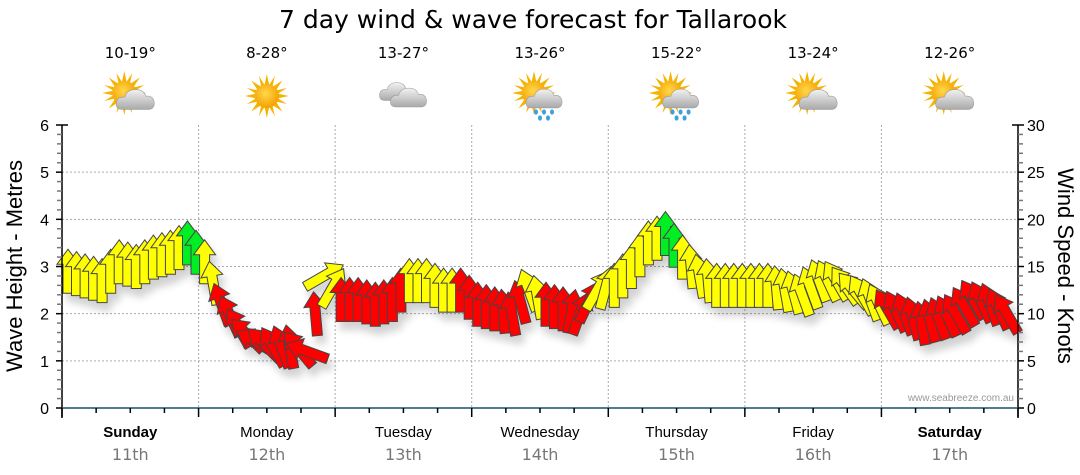 Image resolution: width=1080 pixels, height=475 pixels. I want to click on left-axis-title: Wave Height - Metres, so click(14, 266).